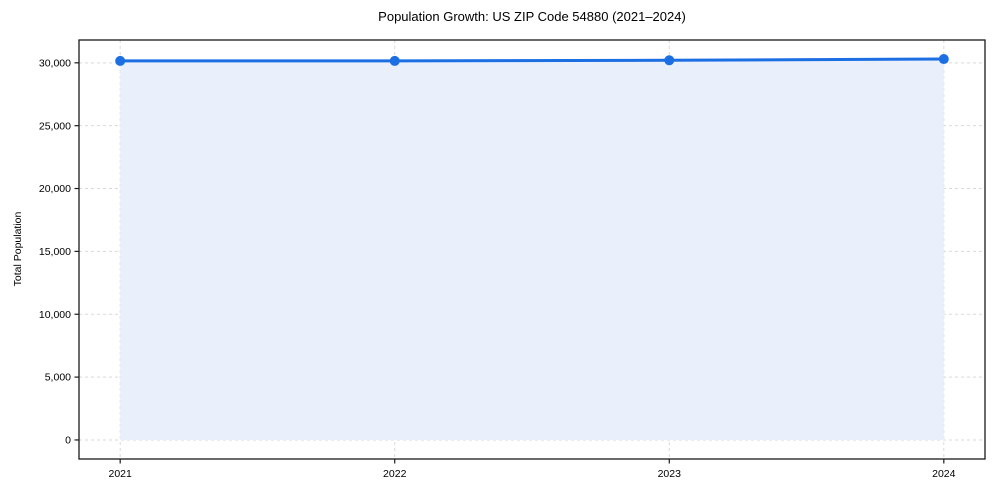 The image size is (1000, 500). I want to click on y-tick-label: 30,000, so click(55, 63).